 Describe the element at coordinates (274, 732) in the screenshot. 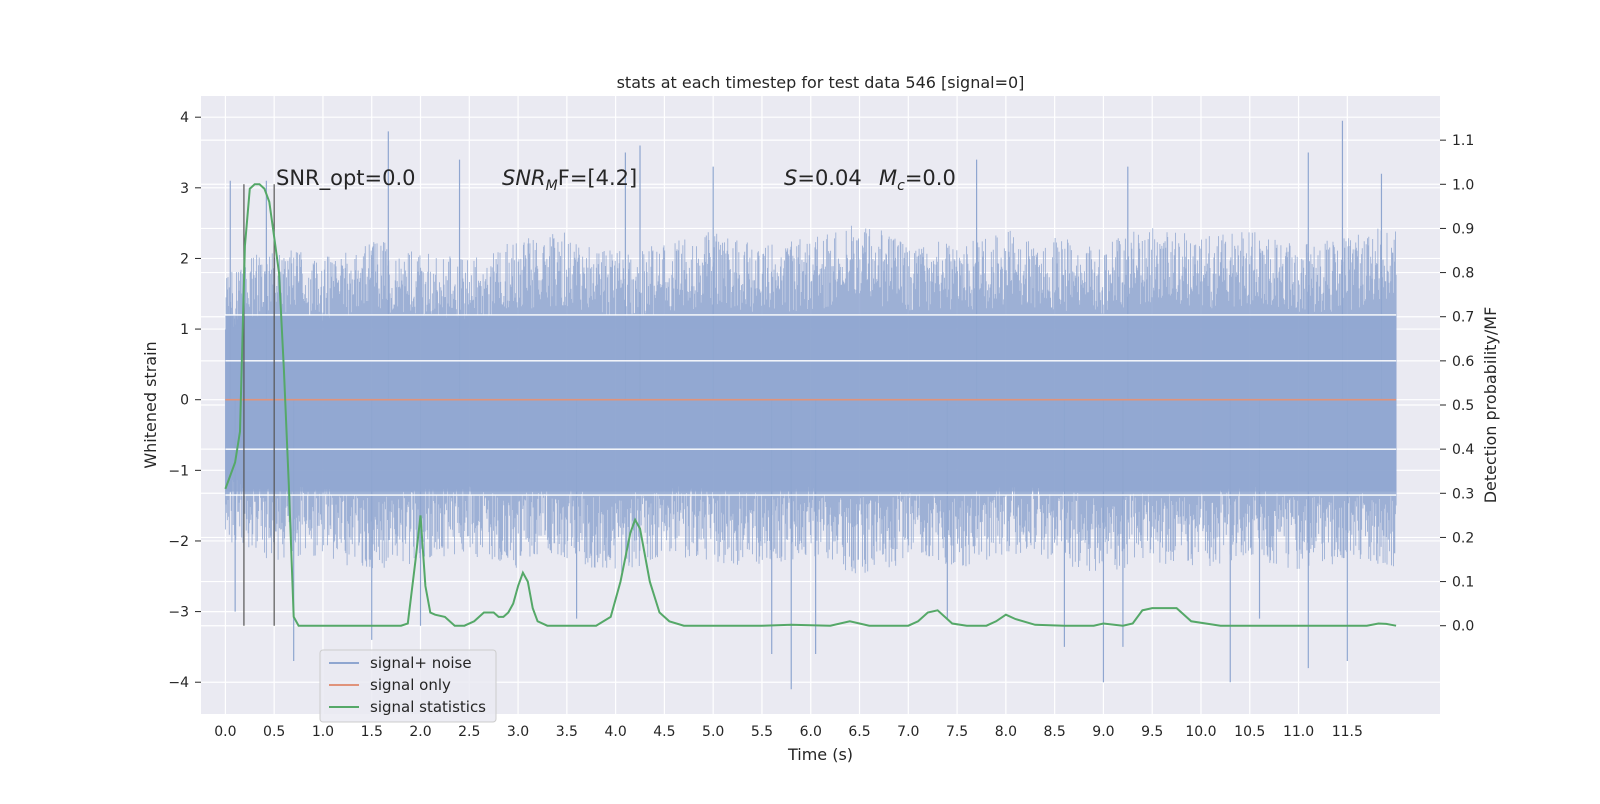

I see `x-tick-label: 0.5` at that location.